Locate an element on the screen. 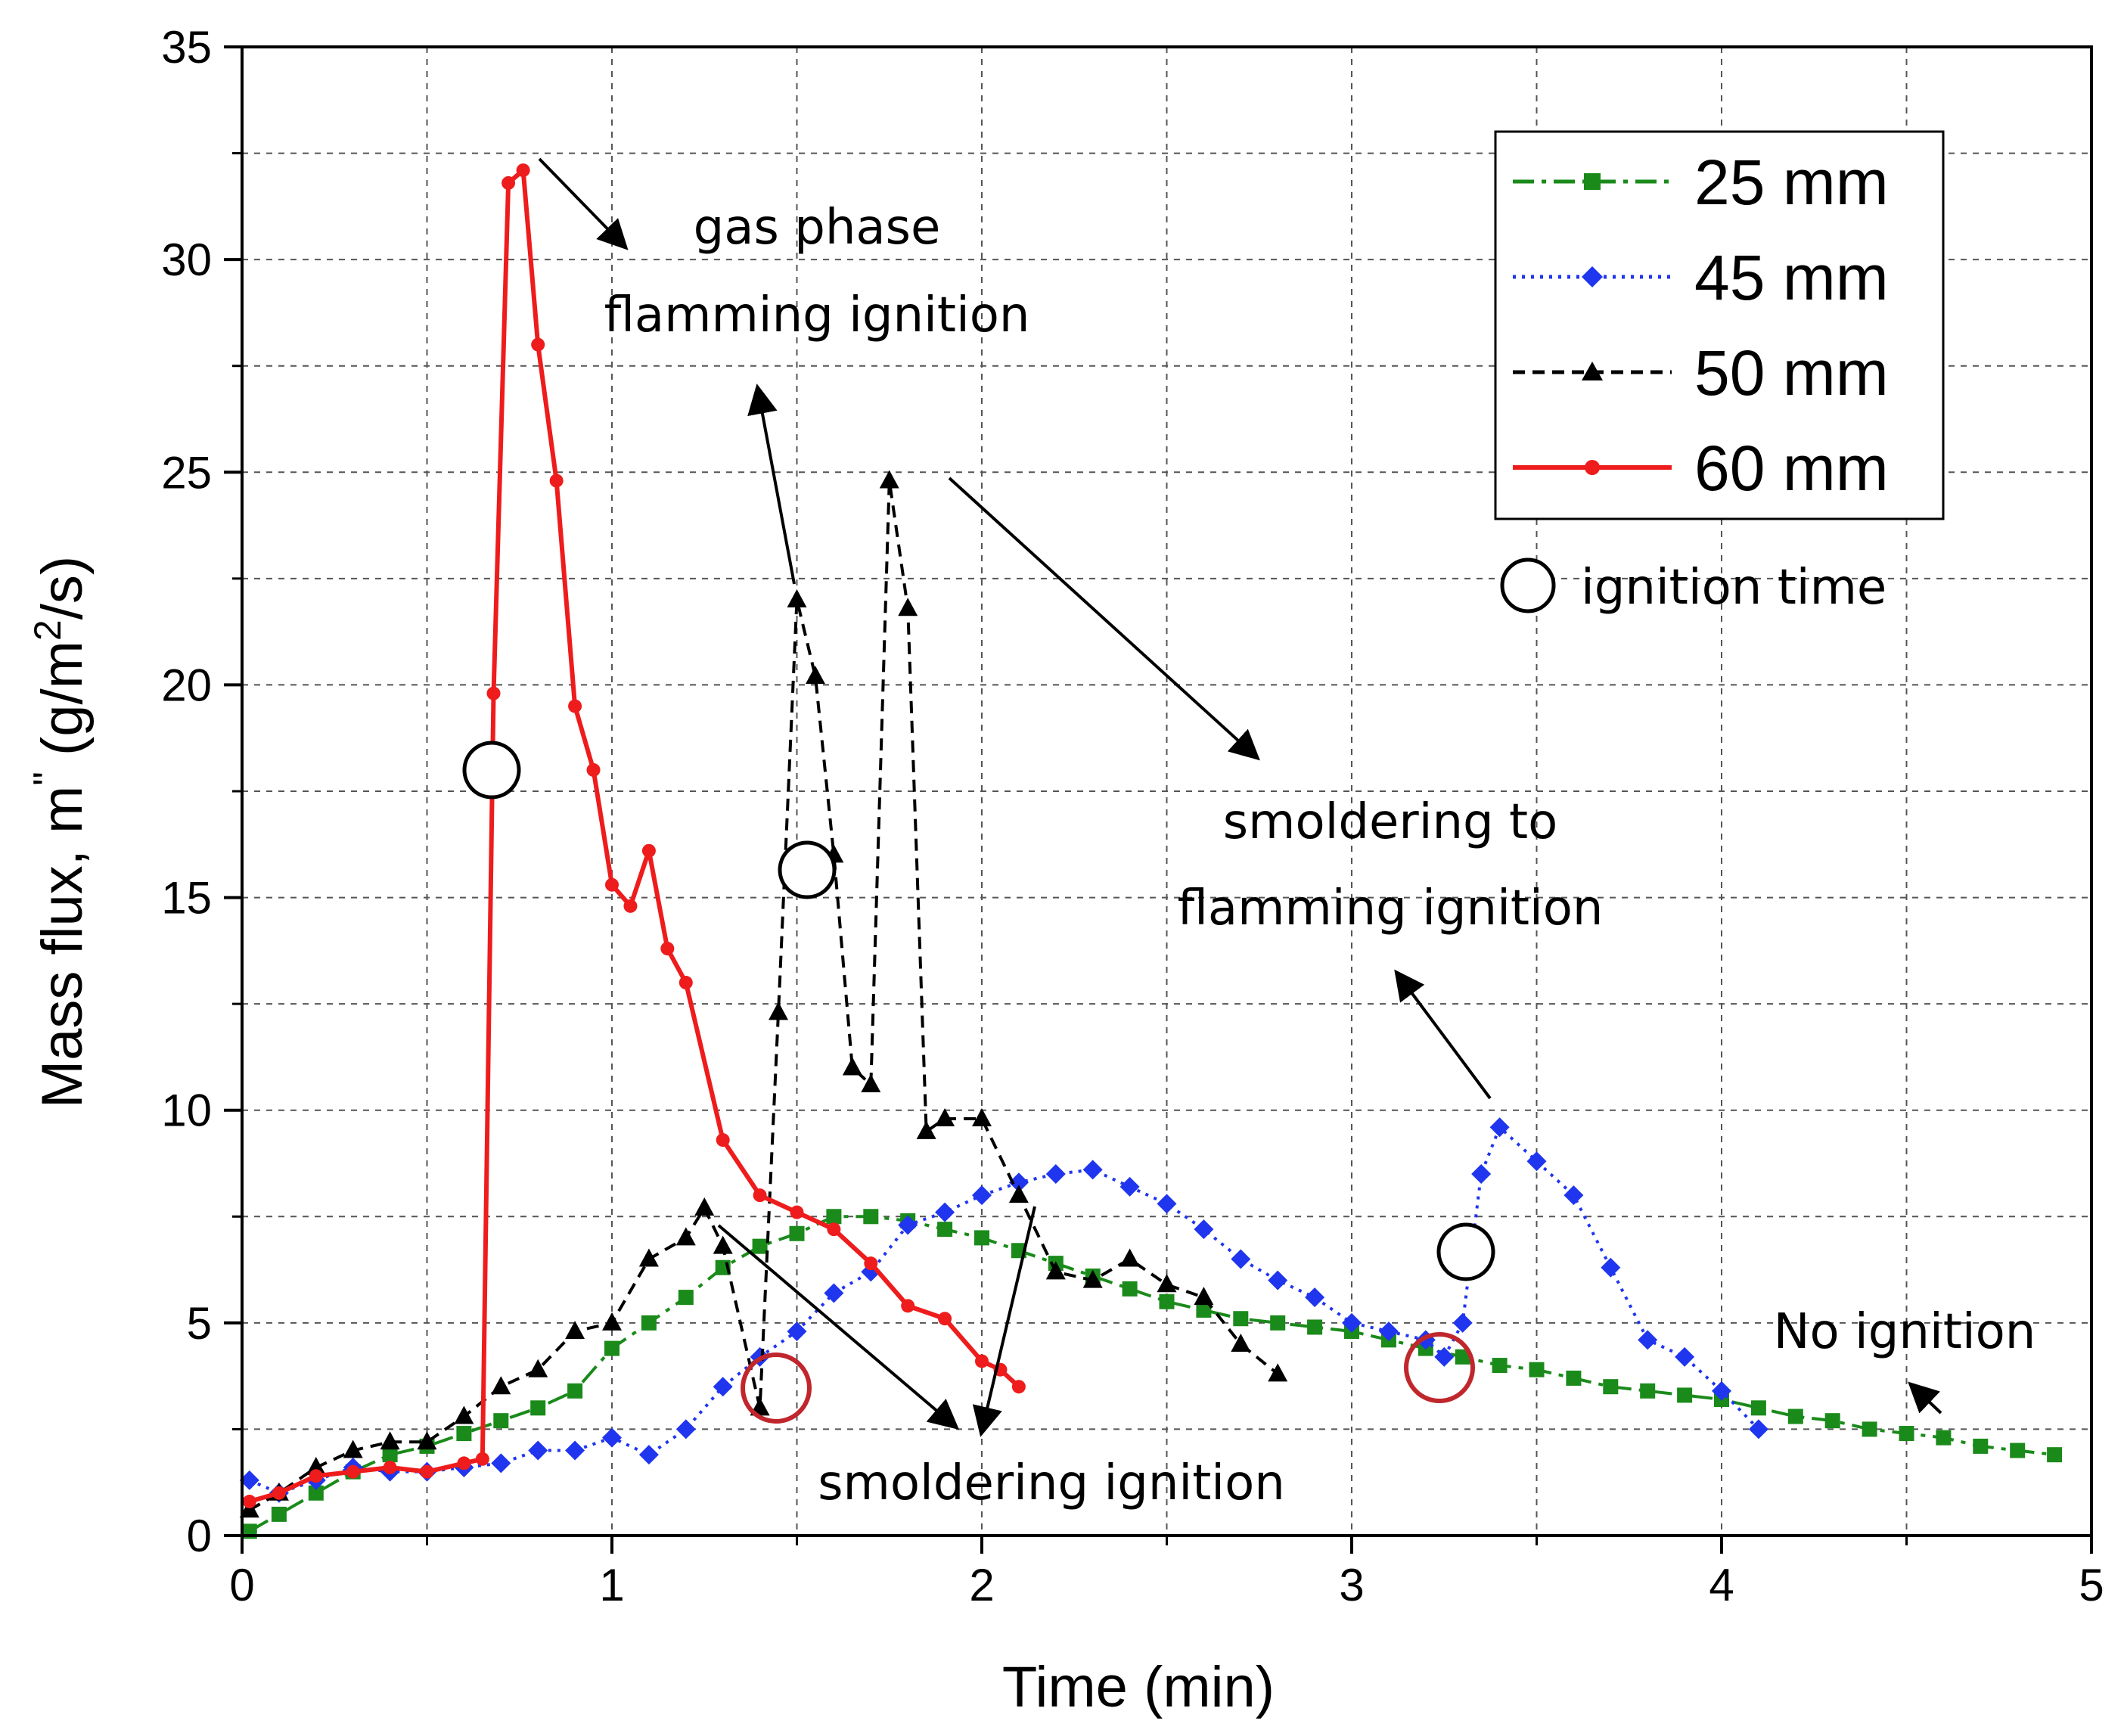 This screenshot has height=1736, width=2124. x-tick-label: 1 is located at coordinates (611, 1585).